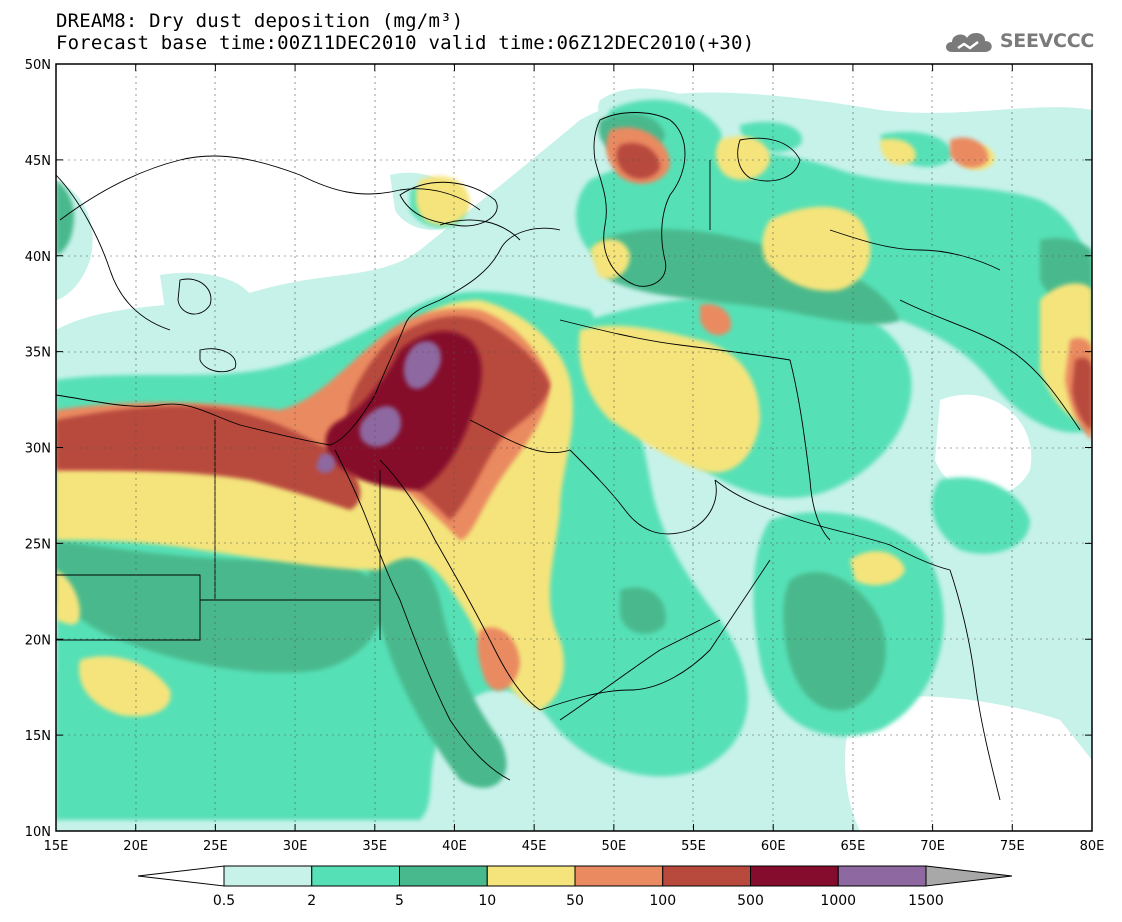  I want to click on lat-tick-label: 35N, so click(38, 353).